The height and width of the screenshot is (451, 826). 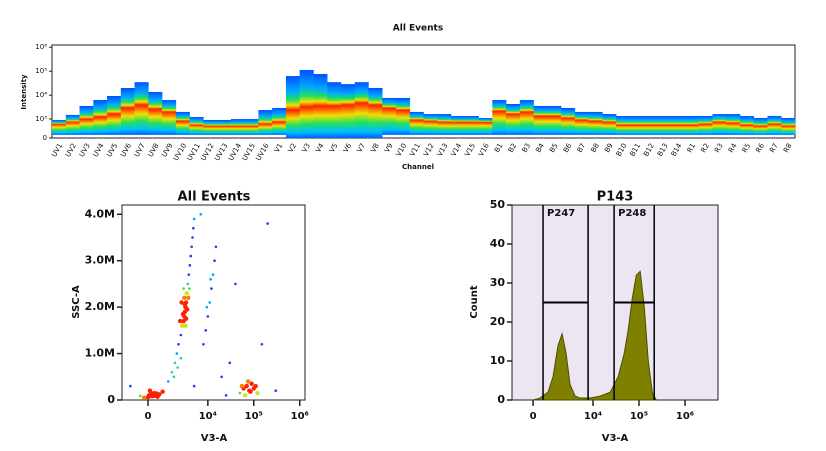 I want to click on x-tick-label: V7, so click(x=361, y=148).